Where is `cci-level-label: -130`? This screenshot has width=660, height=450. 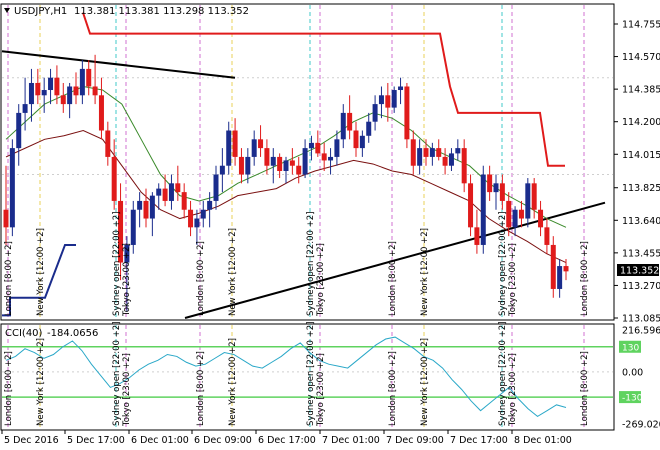 cci-level-label: -130 is located at coordinates (632, 399).